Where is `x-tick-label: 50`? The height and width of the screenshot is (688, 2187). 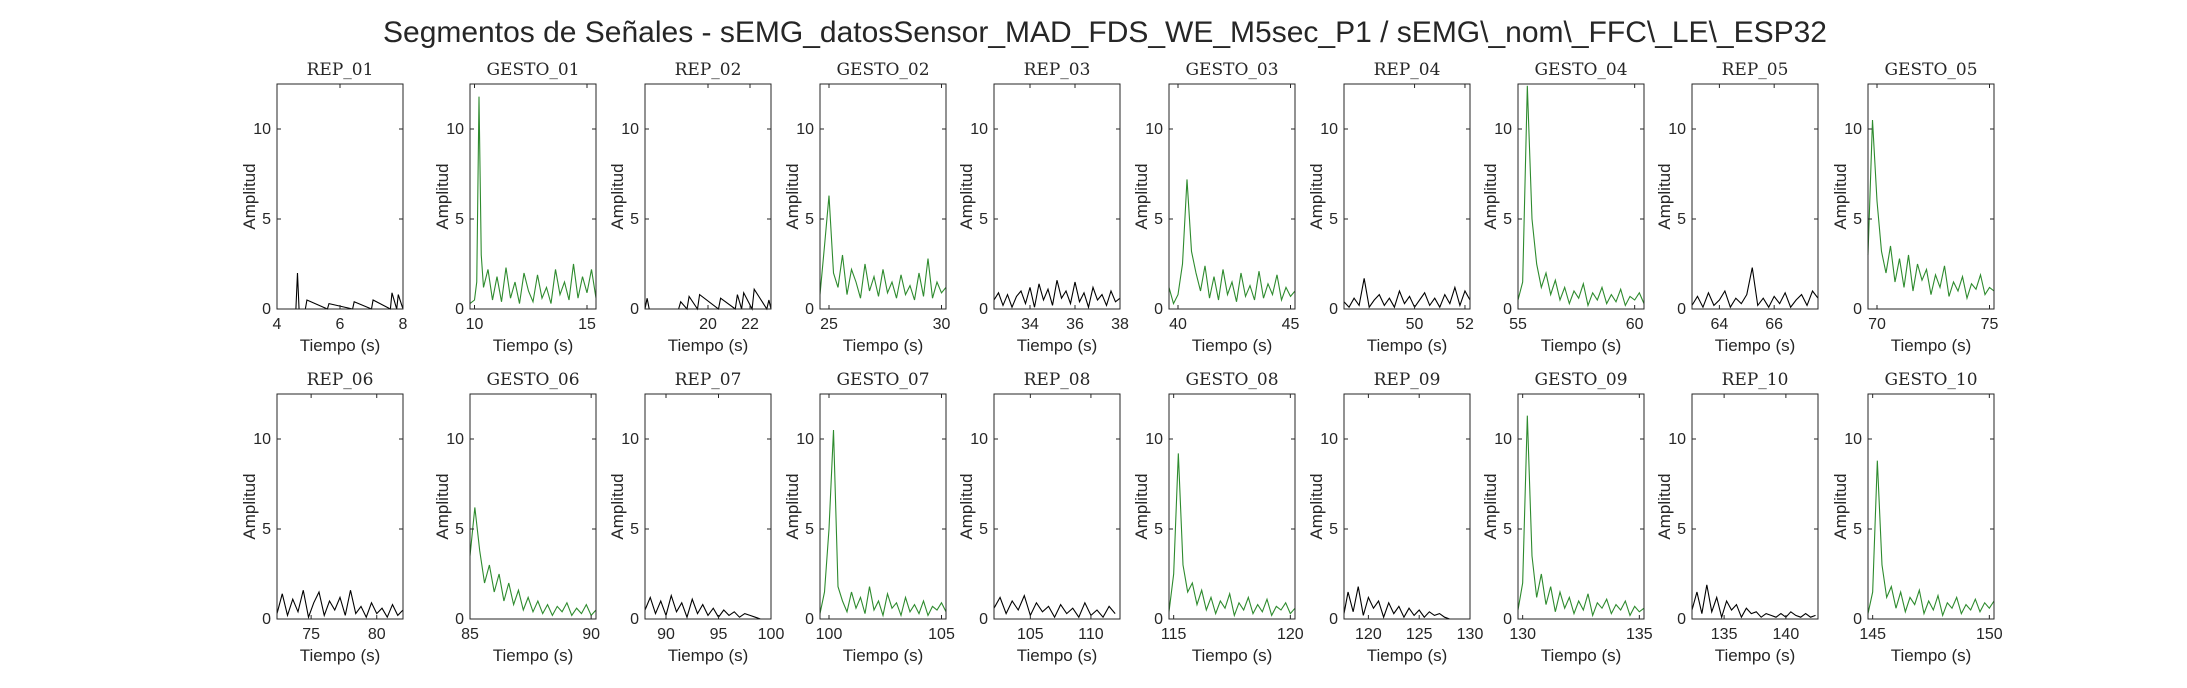 x-tick-label: 50 is located at coordinates (1415, 324).